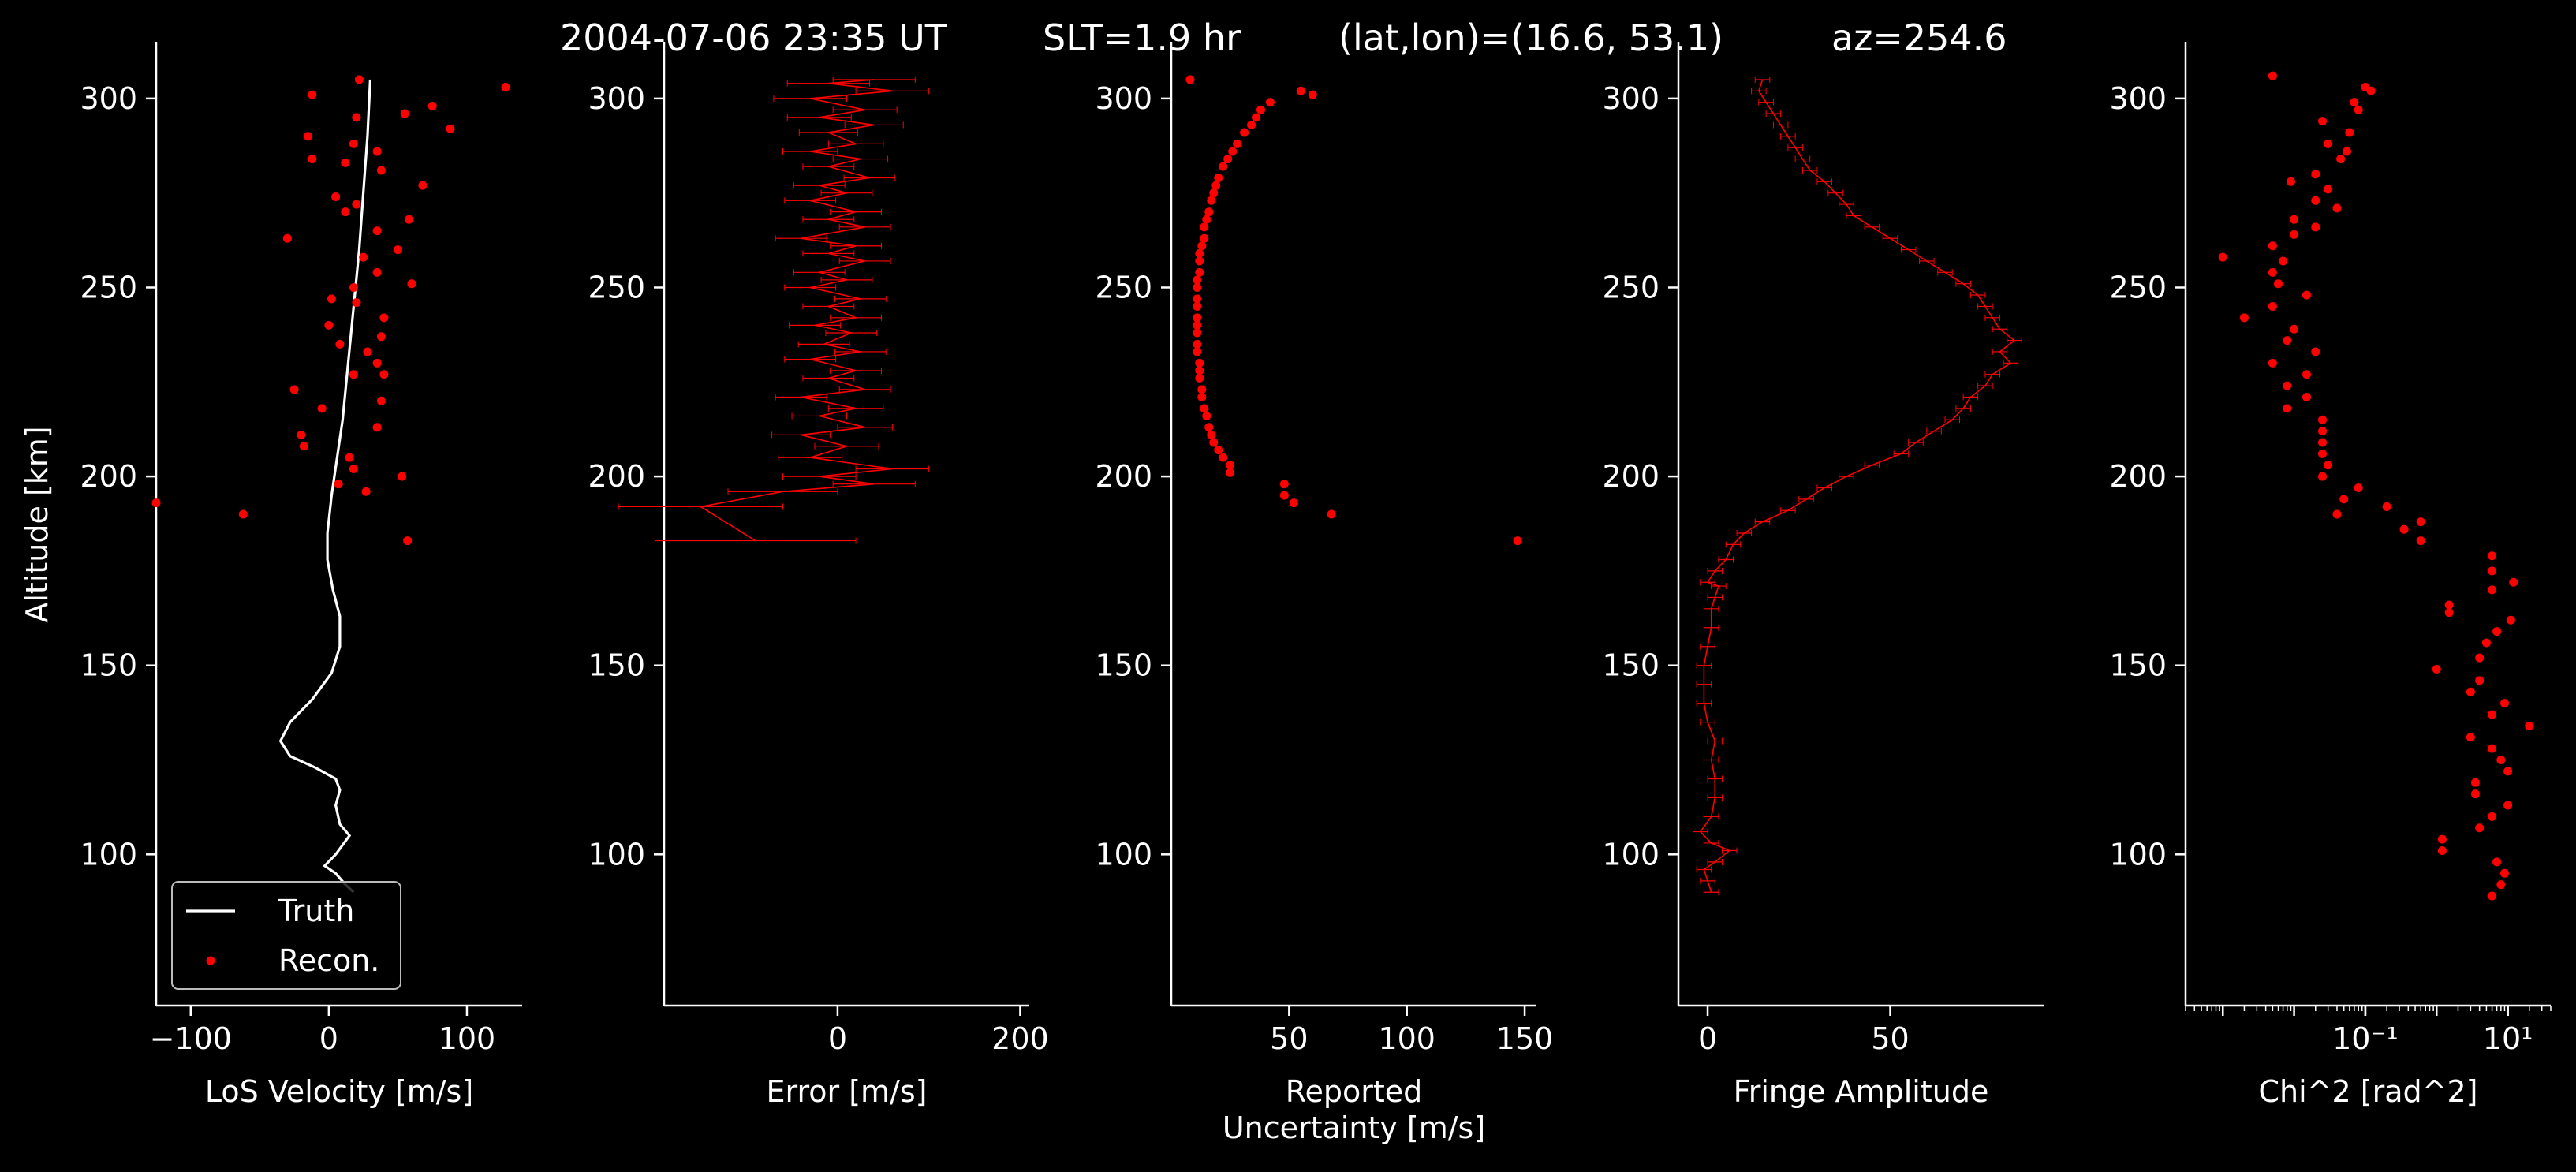 This screenshot has height=1172, width=2576. I want to click on x-axis-label: Uncertainty [m/s], so click(1354, 1127).